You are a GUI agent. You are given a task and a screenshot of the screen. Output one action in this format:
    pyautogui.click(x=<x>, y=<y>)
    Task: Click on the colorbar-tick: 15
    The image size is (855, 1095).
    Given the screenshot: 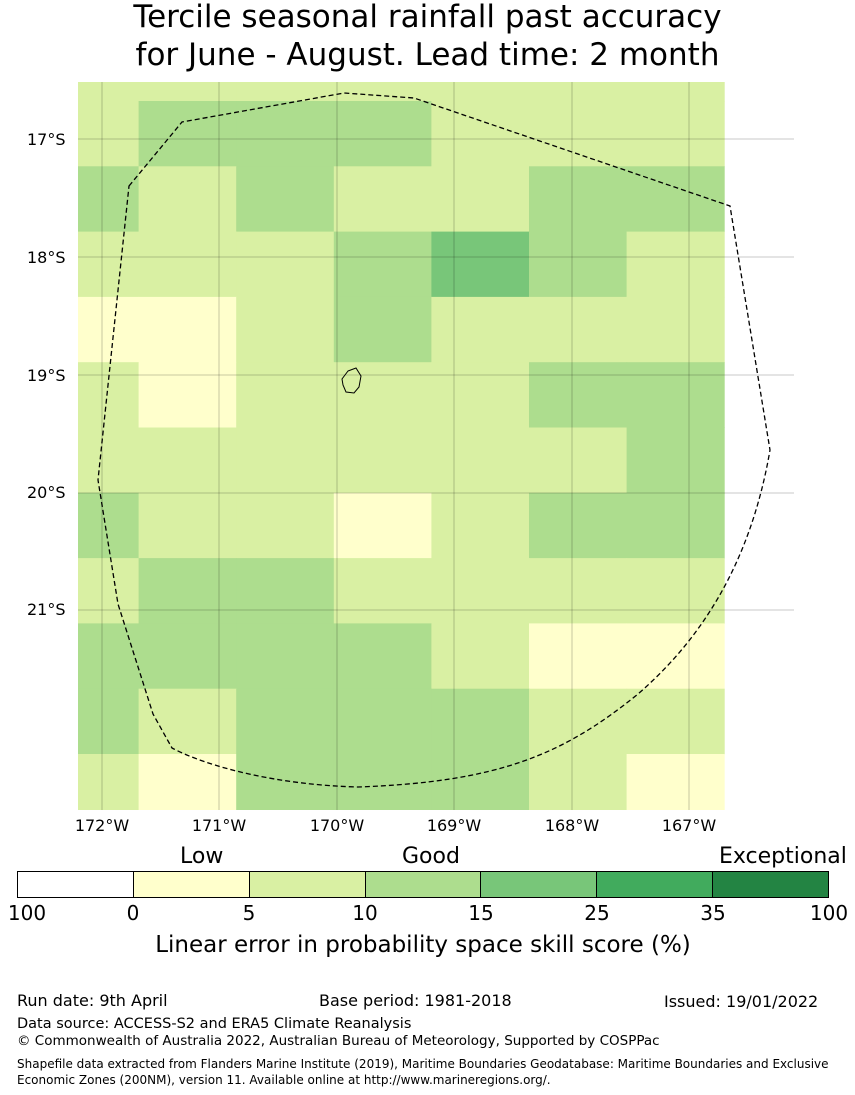 What is the action you would take?
    pyautogui.click(x=481, y=913)
    